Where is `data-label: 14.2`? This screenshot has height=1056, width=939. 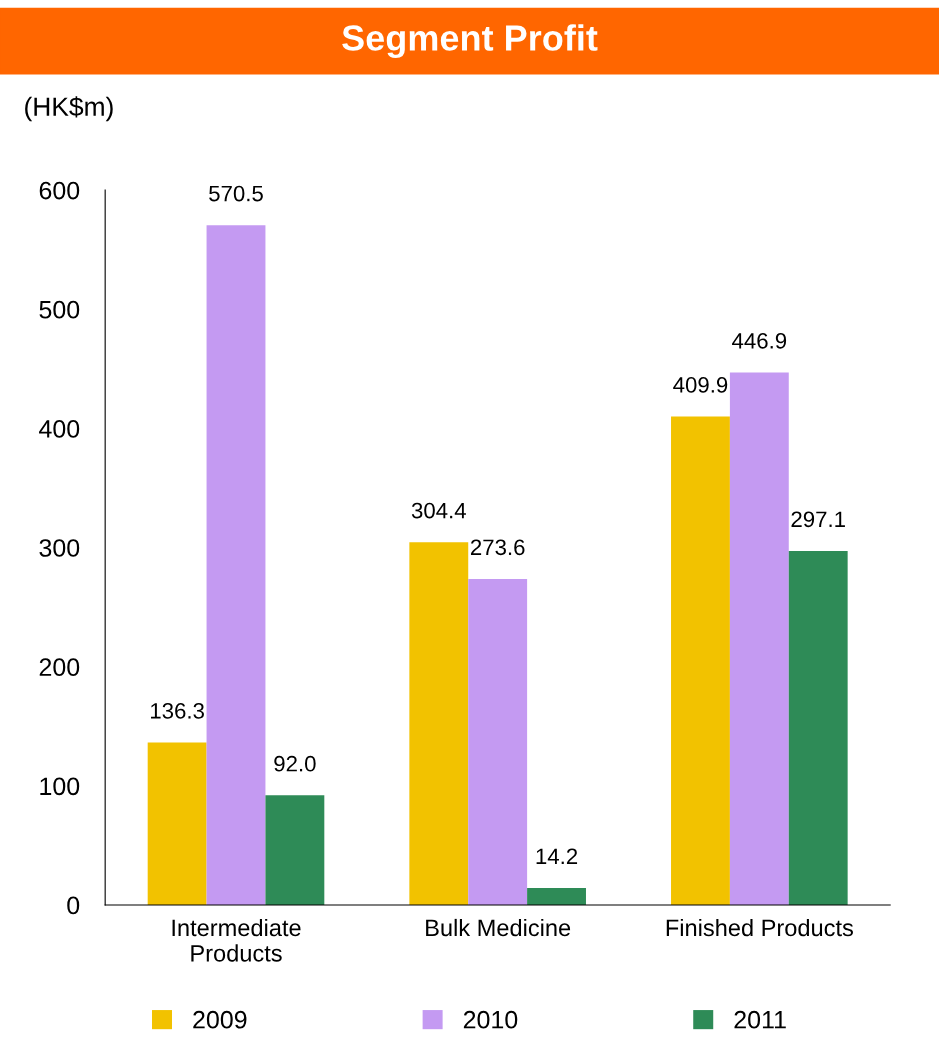 data-label: 14.2 is located at coordinates (557, 856).